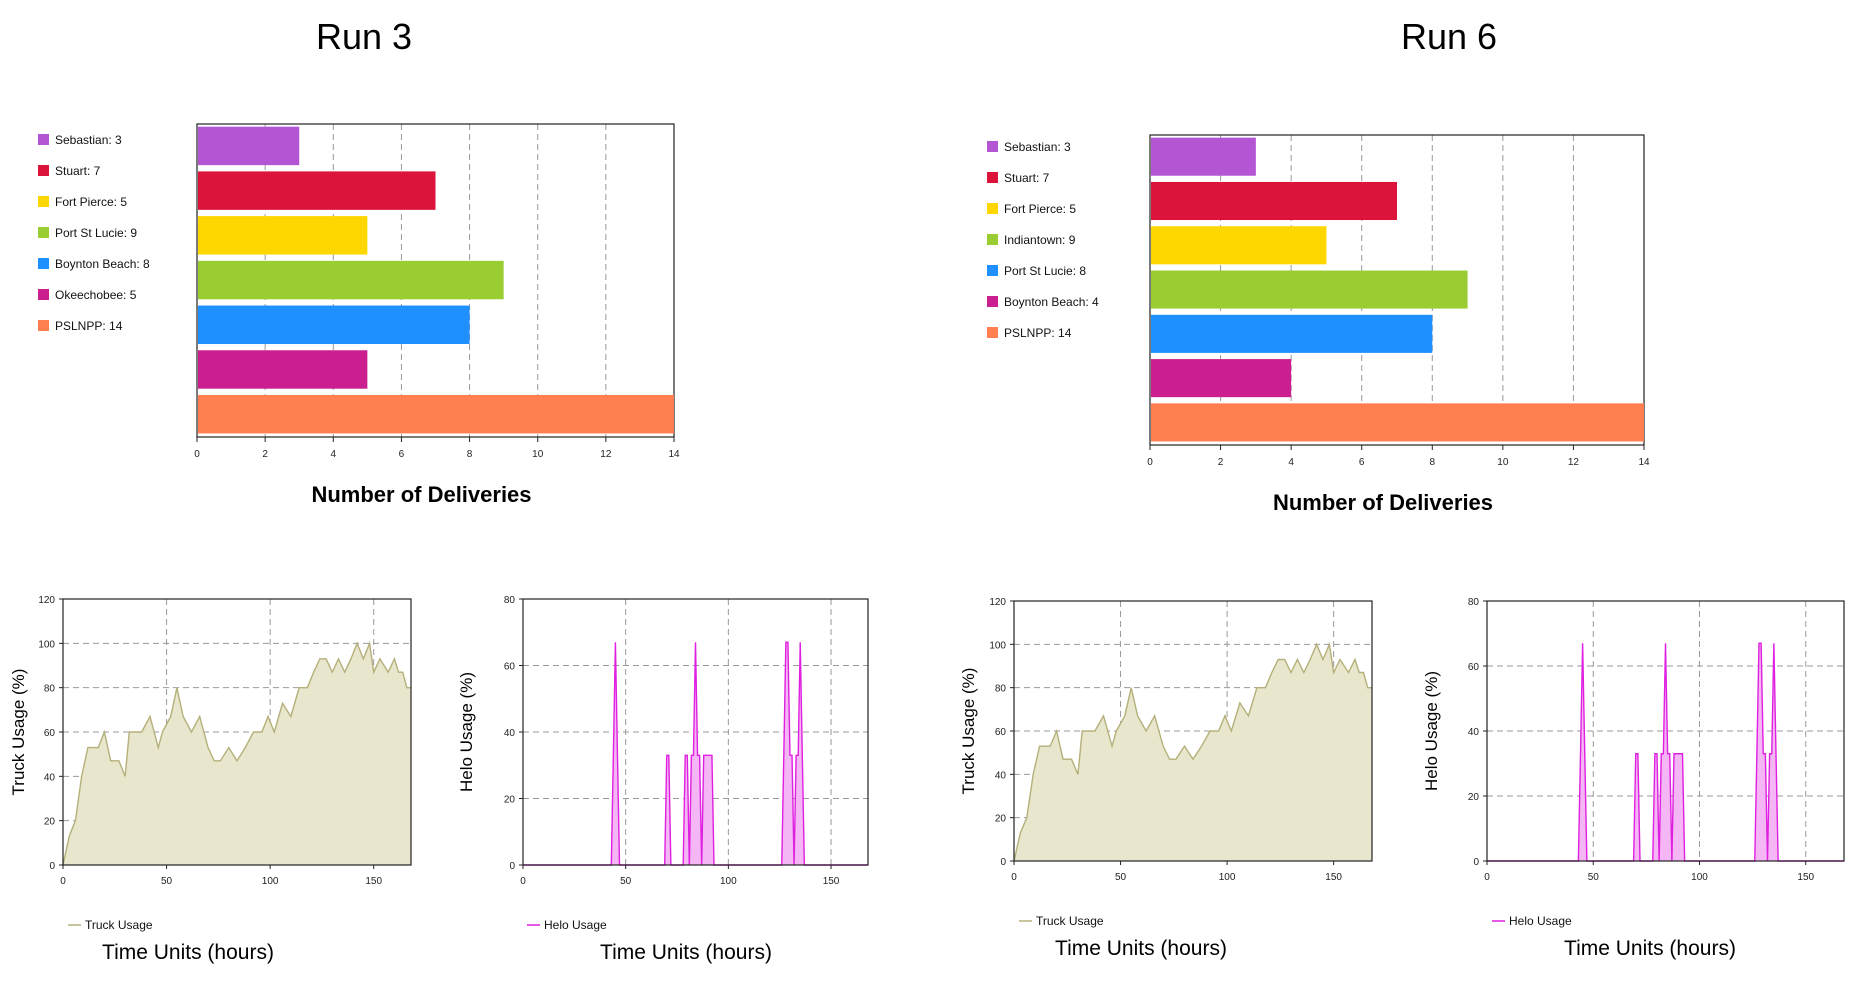 Image resolution: width=1854 pixels, height=987 pixels. What do you see at coordinates (674, 454) in the screenshot?
I see `run3-deliveries-xtick-label: 14` at bounding box center [674, 454].